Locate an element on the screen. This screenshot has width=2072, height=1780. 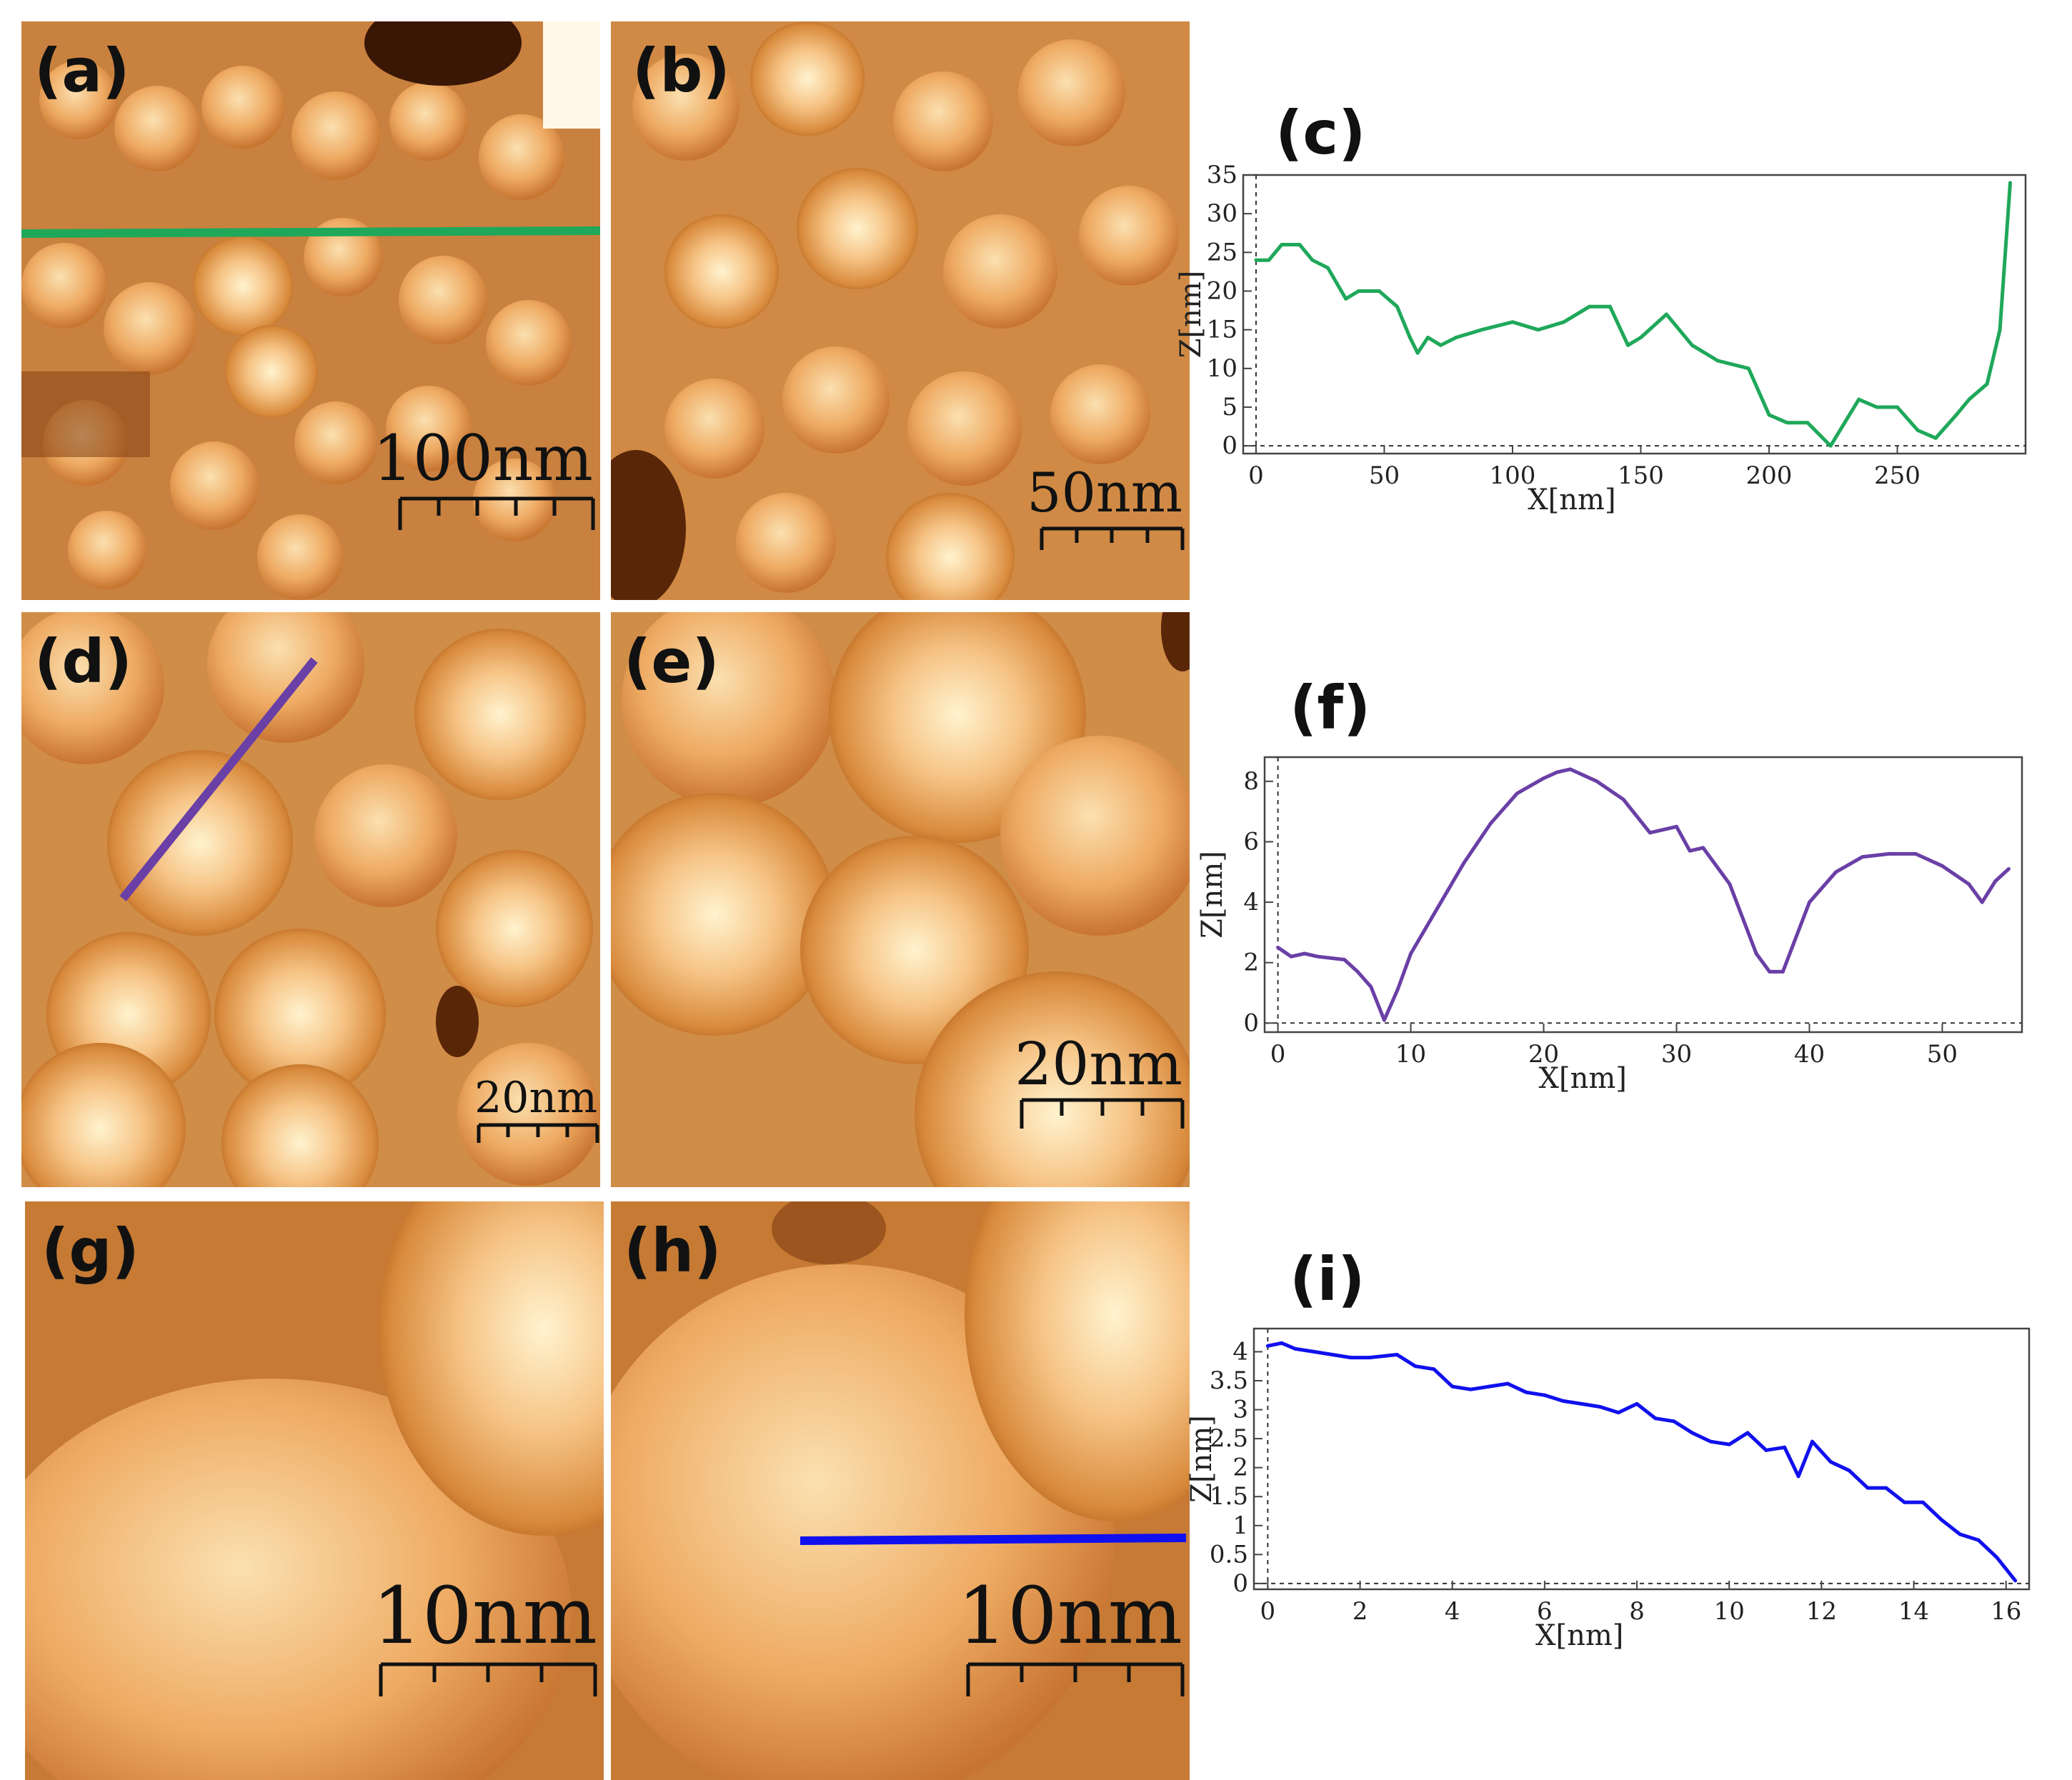
panel-b: (b) 50nm is located at coordinates (900, 310).